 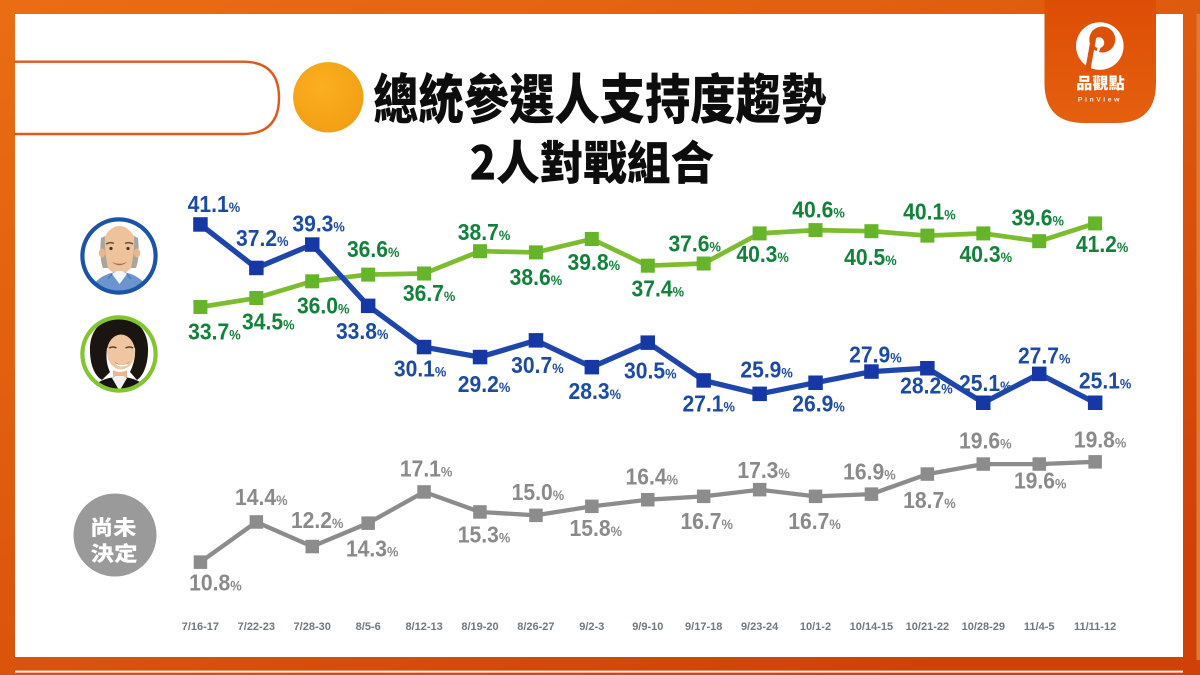 I want to click on svg-text: 28.2%, so click(x=926, y=385).